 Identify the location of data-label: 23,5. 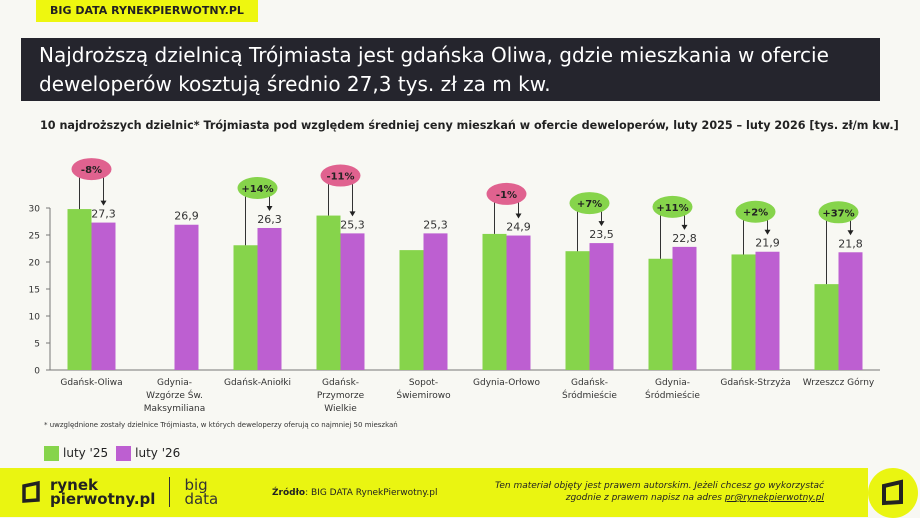
(601, 234).